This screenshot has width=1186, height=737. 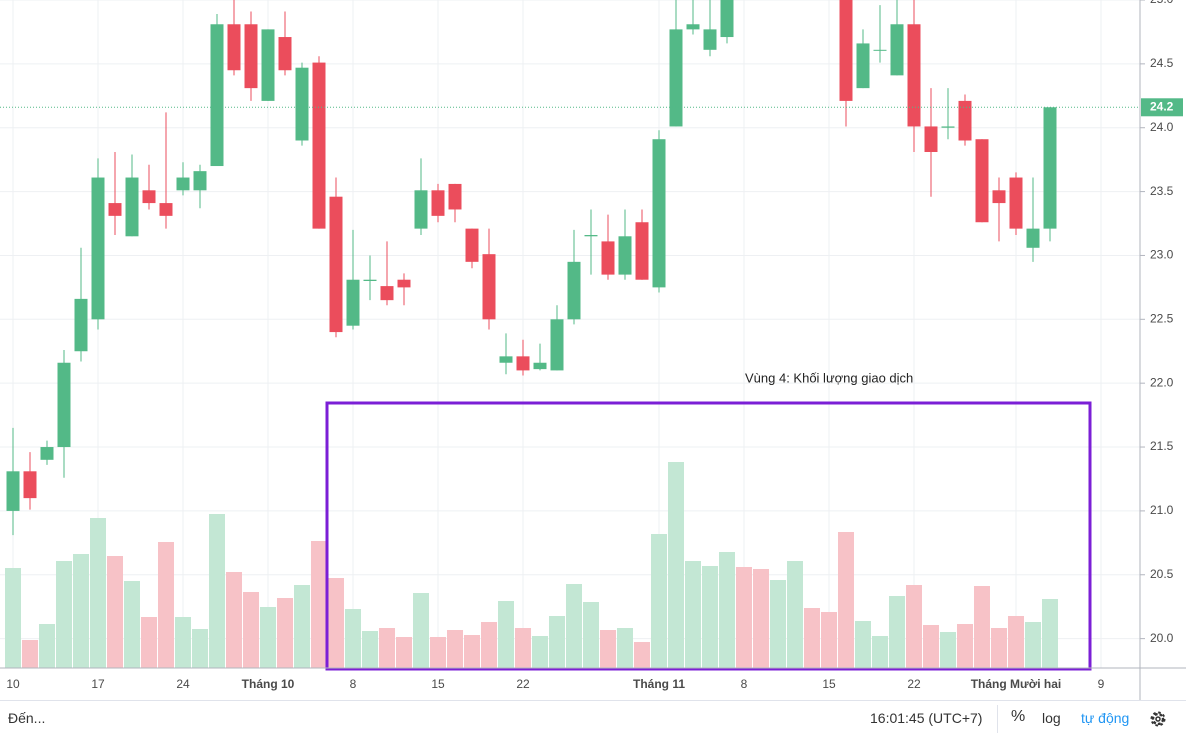 I want to click on x-tick-label: Tháng Mười hai, so click(x=1016, y=684).